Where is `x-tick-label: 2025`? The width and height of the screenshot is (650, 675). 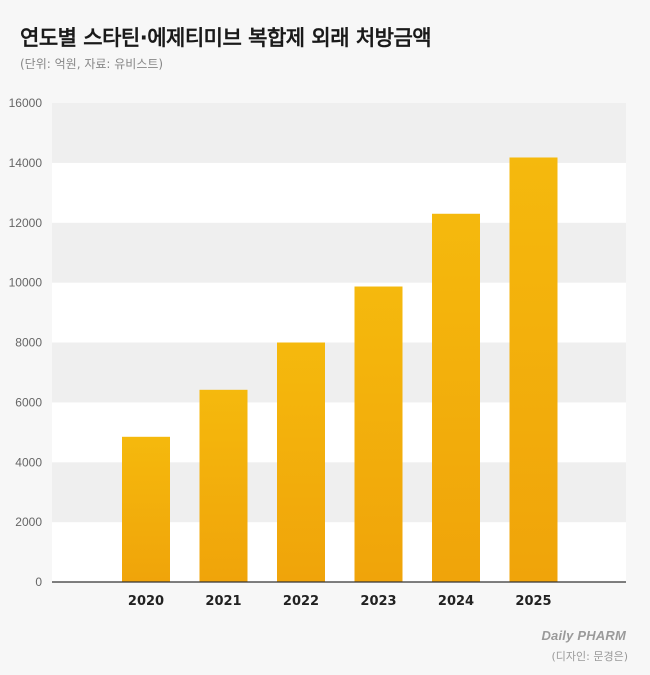
x-tick-label: 2025 is located at coordinates (533, 601).